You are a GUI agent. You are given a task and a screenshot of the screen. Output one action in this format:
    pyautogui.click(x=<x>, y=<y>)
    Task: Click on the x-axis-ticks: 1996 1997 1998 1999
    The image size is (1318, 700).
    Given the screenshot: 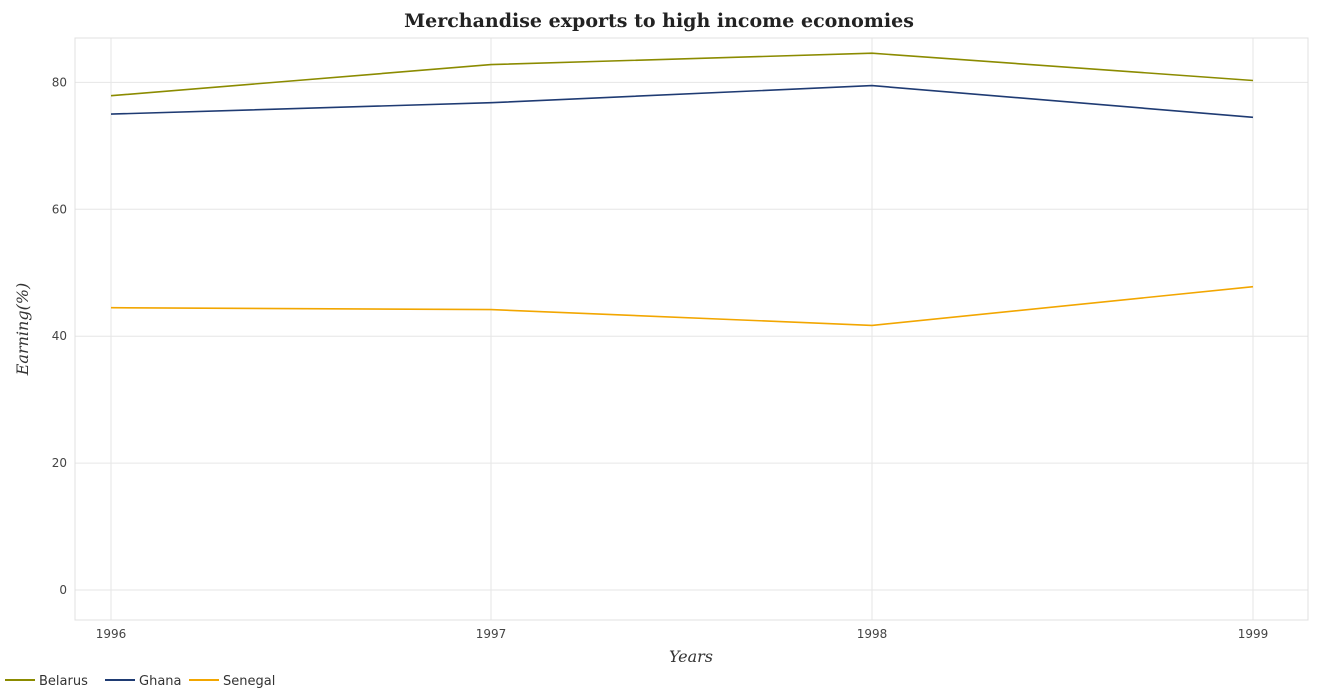 What is the action you would take?
    pyautogui.click(x=682, y=634)
    